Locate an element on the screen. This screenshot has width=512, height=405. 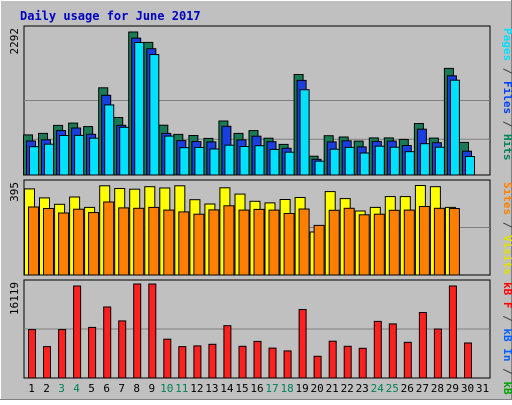
panel-max-label: 395 is located at coordinates (14, 192).